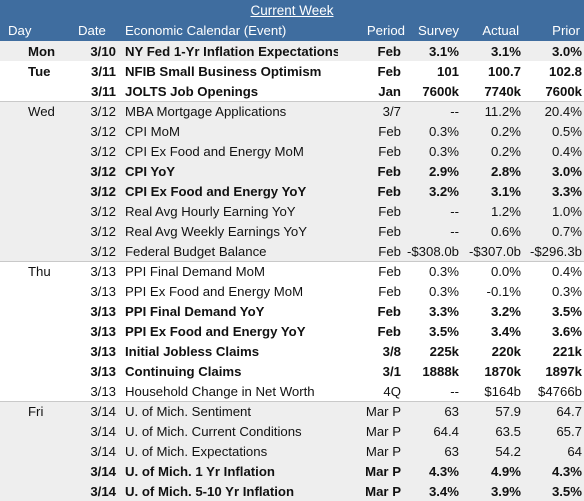 This screenshot has width=584, height=501. Describe the element at coordinates (563, 91) in the screenshot. I see `prior-cell: 7600k` at that location.